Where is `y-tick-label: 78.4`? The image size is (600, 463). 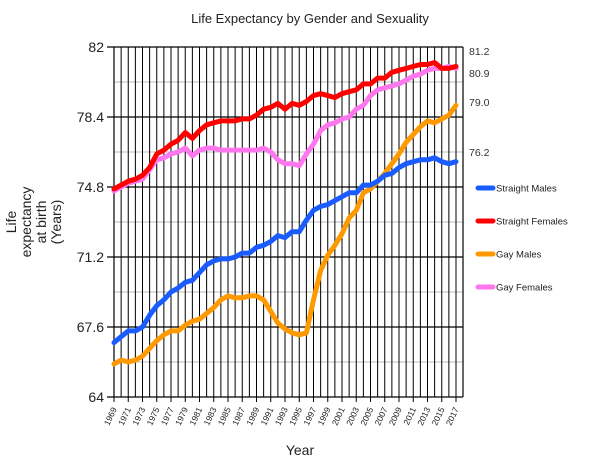
y-tick-label: 78.4 is located at coordinates (90, 117).